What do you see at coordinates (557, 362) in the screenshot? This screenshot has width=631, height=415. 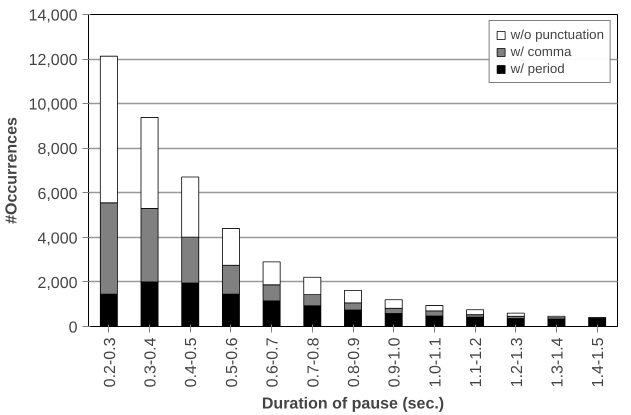 I see `x-tick-label: 1.3-1.4` at bounding box center [557, 362].